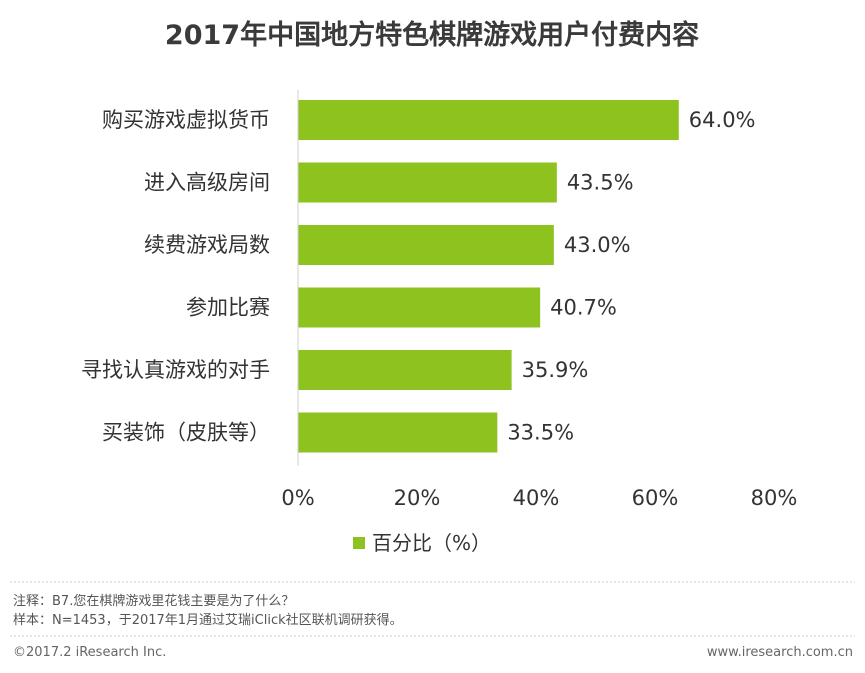 The height and width of the screenshot is (673, 865). What do you see at coordinates (583, 308) in the screenshot?
I see `value-label: 40.7%` at bounding box center [583, 308].